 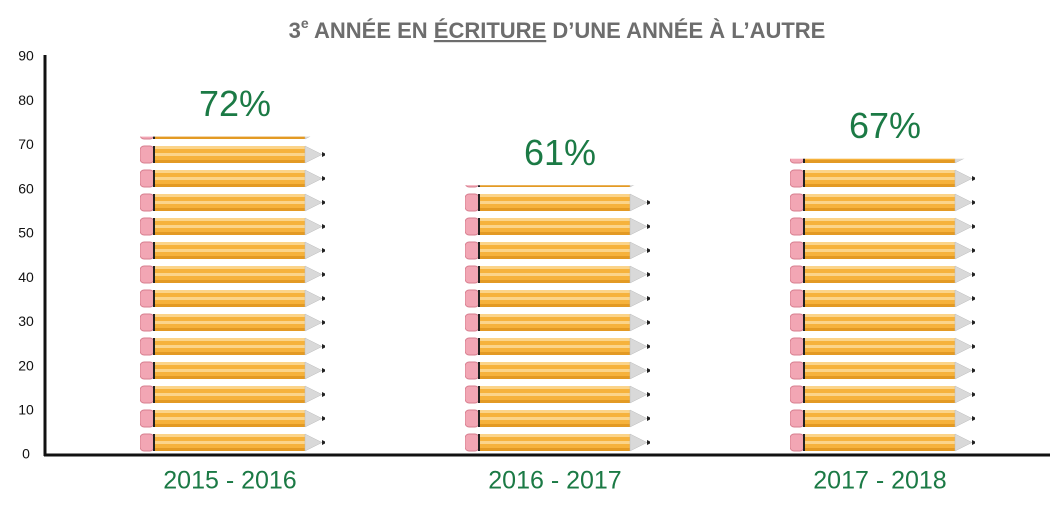 I want to click on x-tick-label: 2017 - 2018, so click(x=879, y=481).